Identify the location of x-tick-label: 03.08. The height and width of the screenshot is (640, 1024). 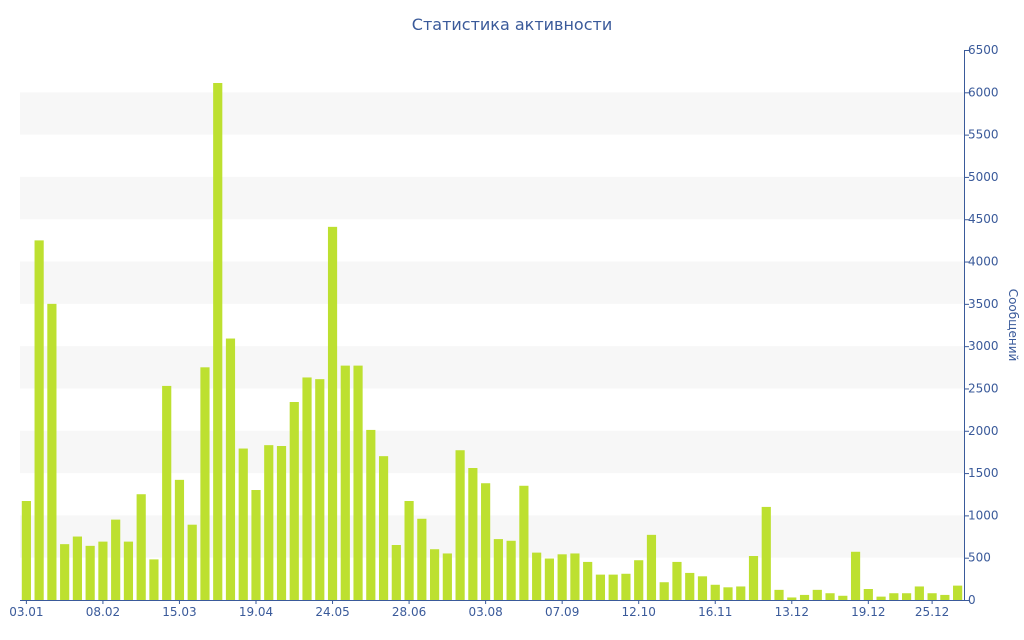
(485, 612).